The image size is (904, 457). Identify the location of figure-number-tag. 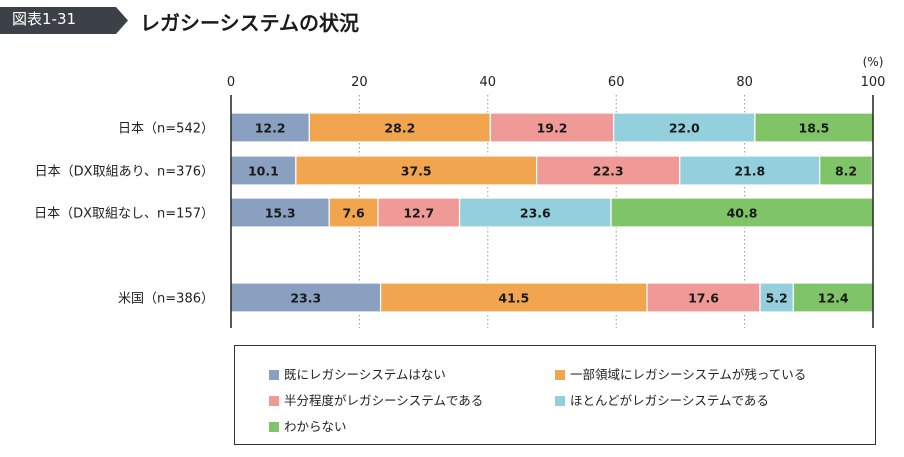
(64, 20).